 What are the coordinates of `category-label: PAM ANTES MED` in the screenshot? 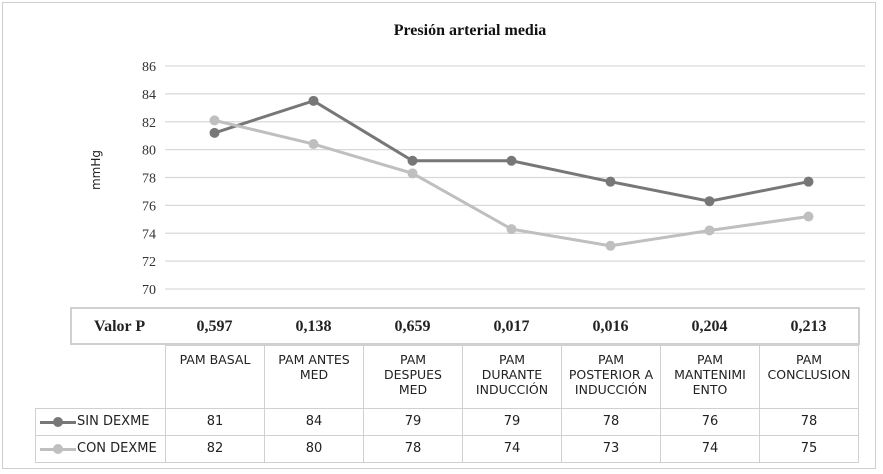 It's located at (314, 377).